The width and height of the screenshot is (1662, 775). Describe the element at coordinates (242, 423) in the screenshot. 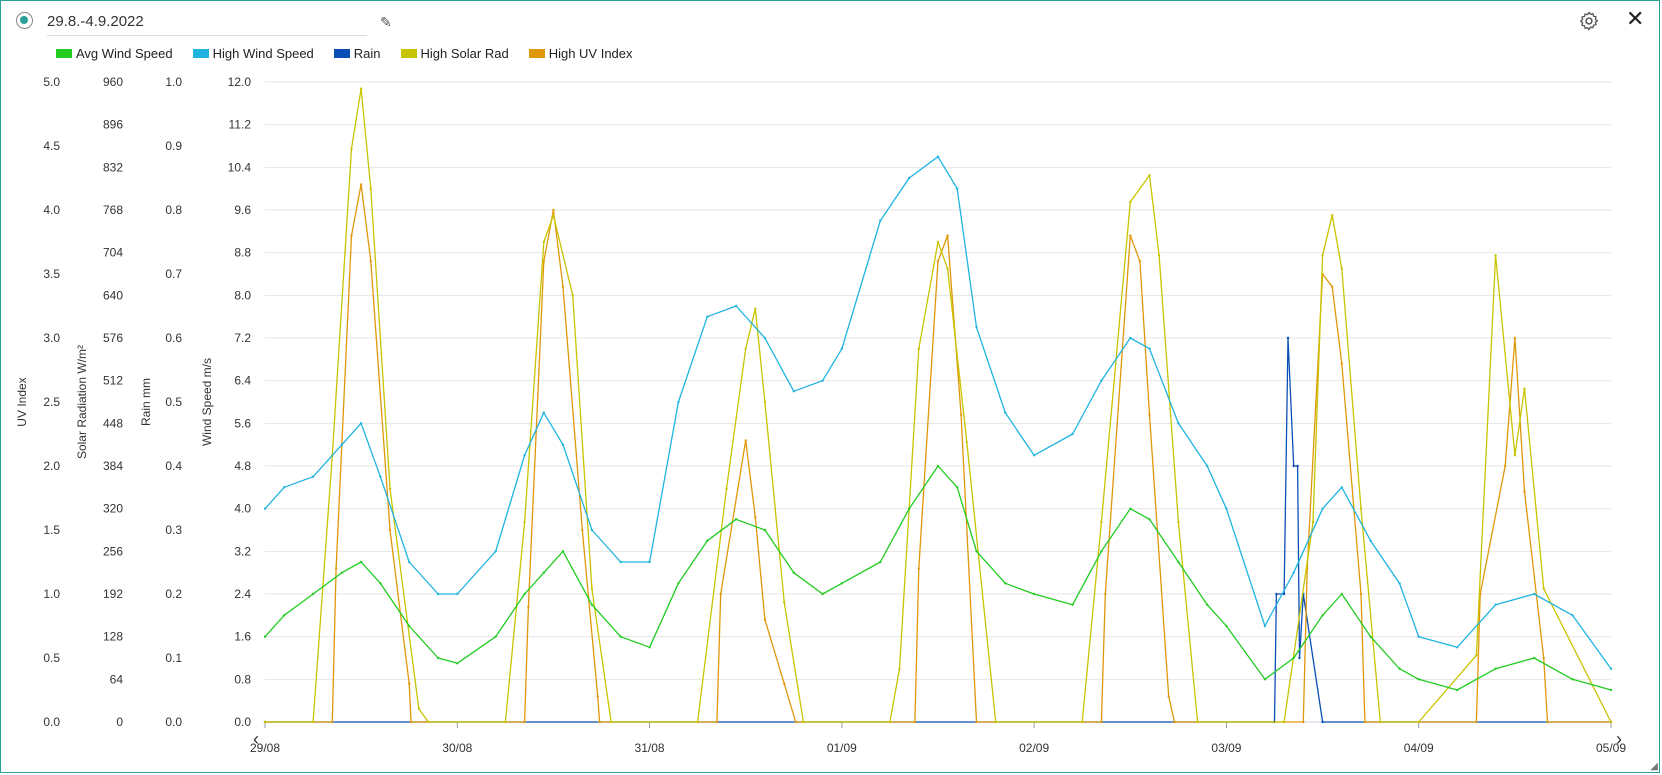

I see `y-tick-label: 5.6` at that location.